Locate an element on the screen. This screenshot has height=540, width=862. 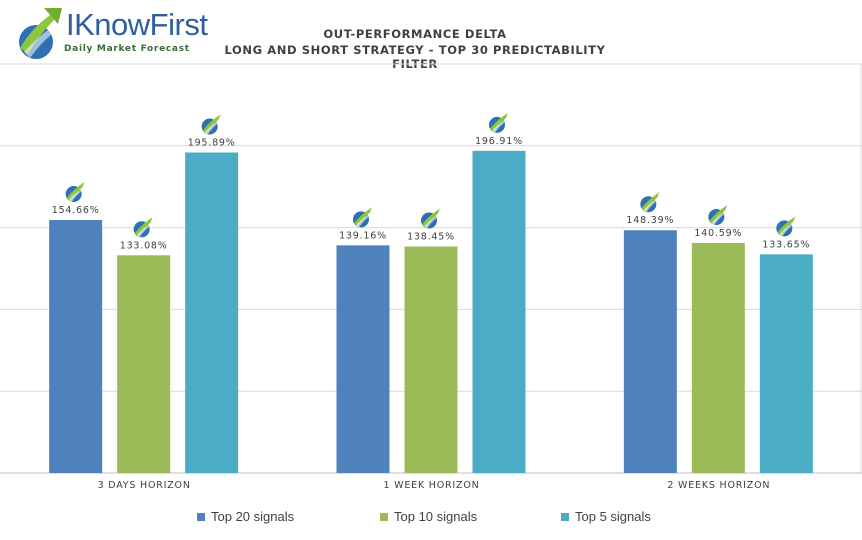
legend-label: Top 10 signals is located at coordinates (436, 516).